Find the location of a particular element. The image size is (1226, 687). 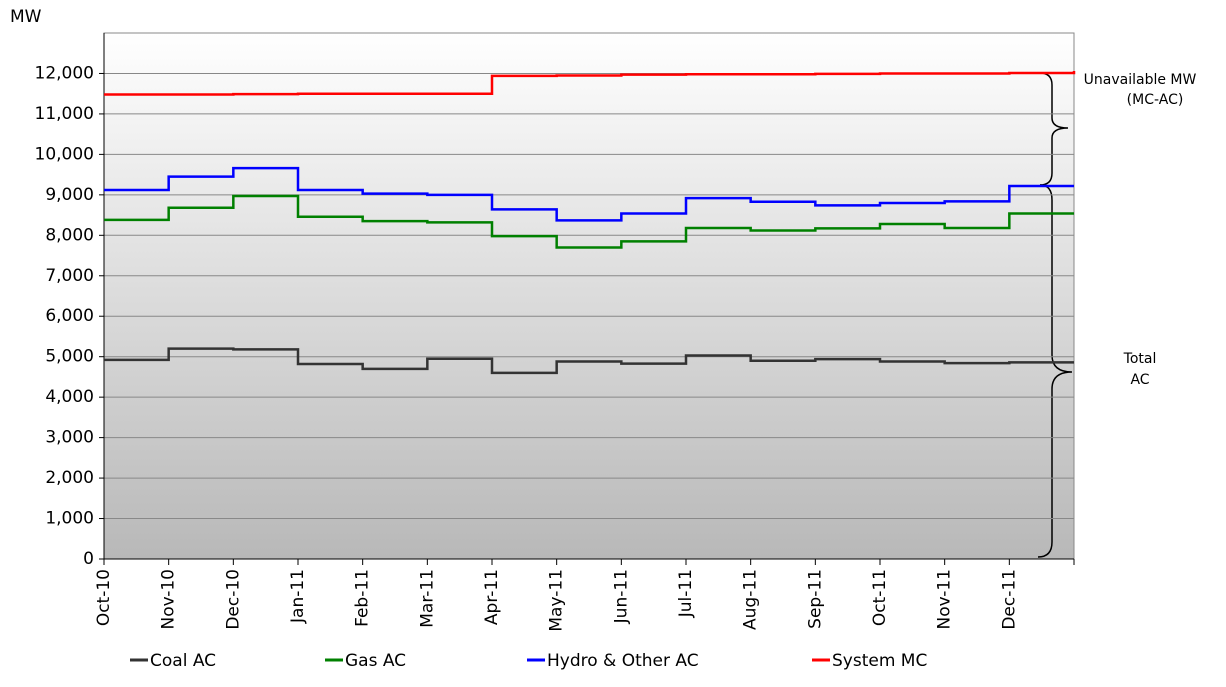

x-tick-label: Mar-11 is located at coordinates (427, 598).